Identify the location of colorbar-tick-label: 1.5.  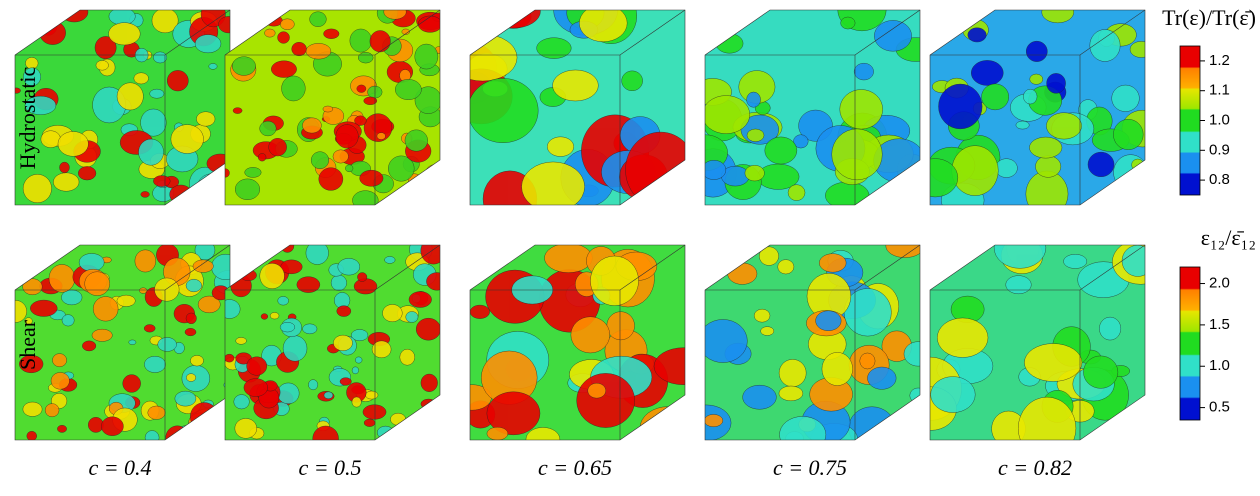
(1219, 324).